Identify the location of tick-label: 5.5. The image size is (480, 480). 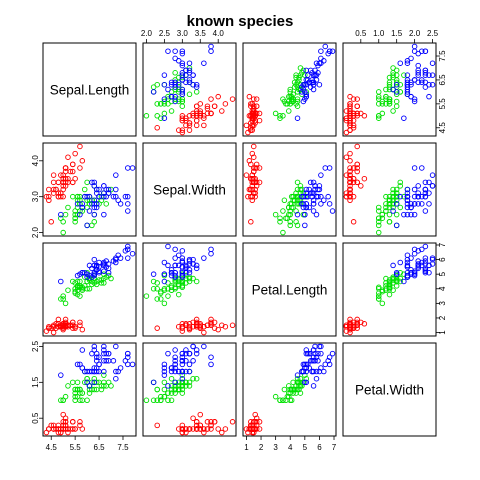
(442, 104).